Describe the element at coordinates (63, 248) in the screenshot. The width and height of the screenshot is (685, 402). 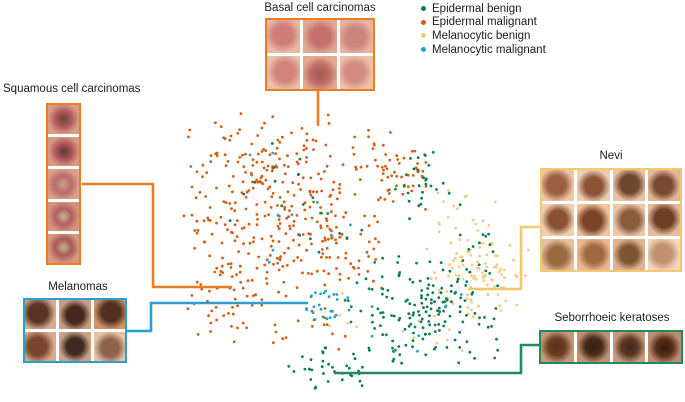
I see `lesion-thumbnail` at that location.